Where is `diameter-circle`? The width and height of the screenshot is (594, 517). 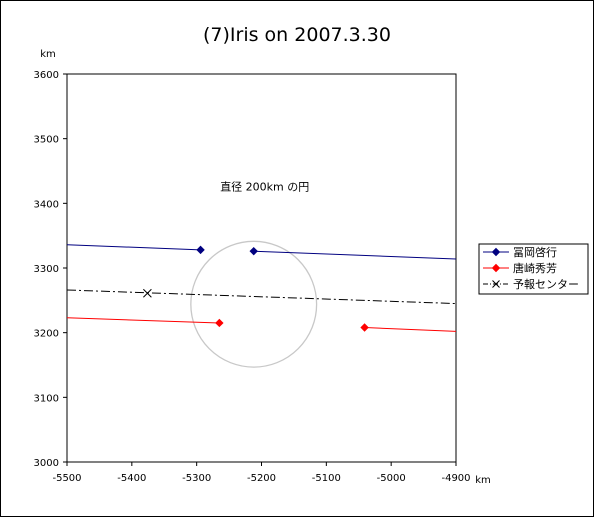 diameter-circle is located at coordinates (254, 304).